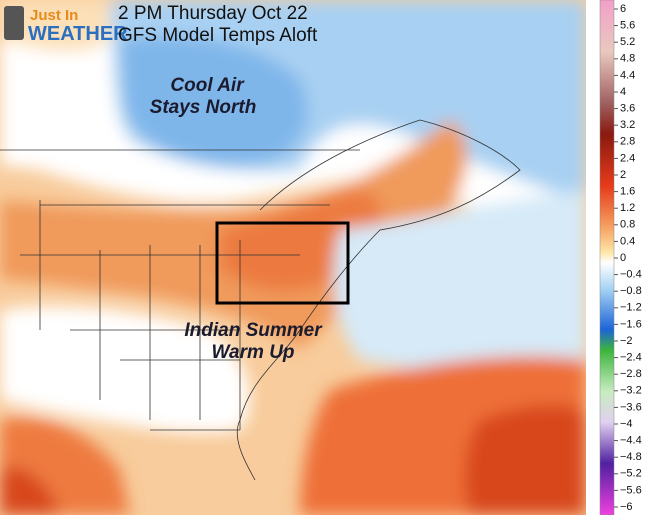  I want to click on logo-icon, so click(14, 23).